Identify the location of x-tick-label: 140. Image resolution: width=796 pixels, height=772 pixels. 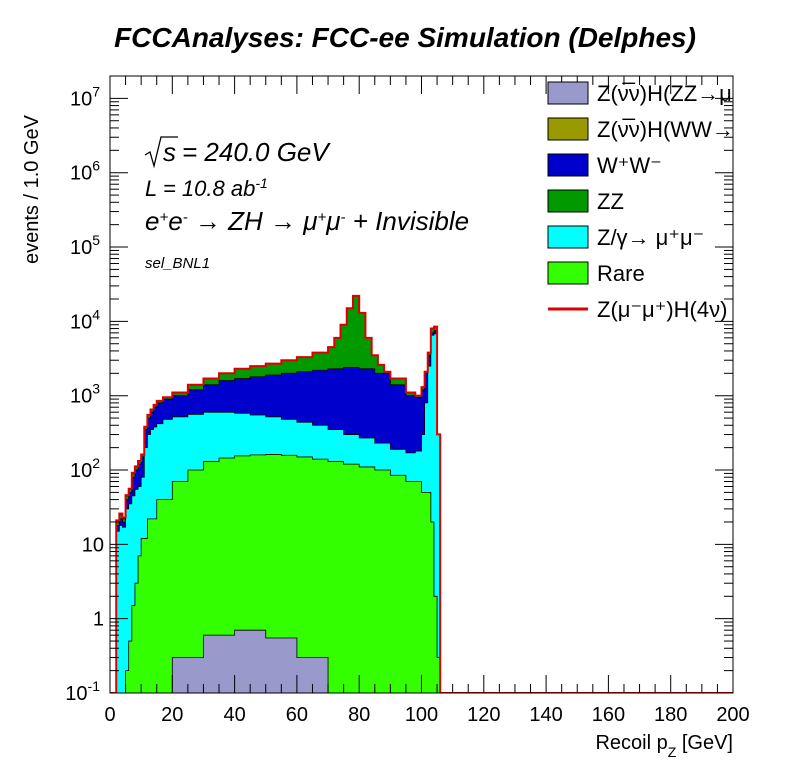
(545, 715).